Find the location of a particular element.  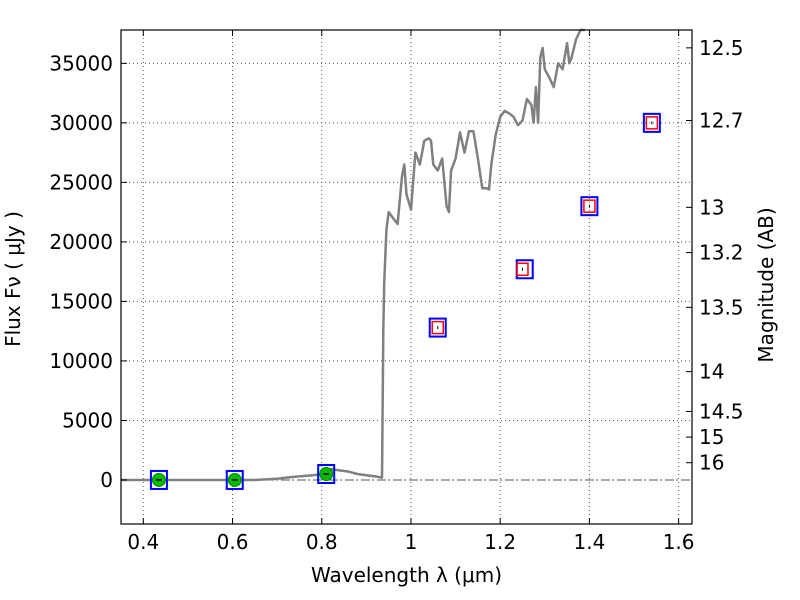

x-tick-label: 1.6 is located at coordinates (679, 542).